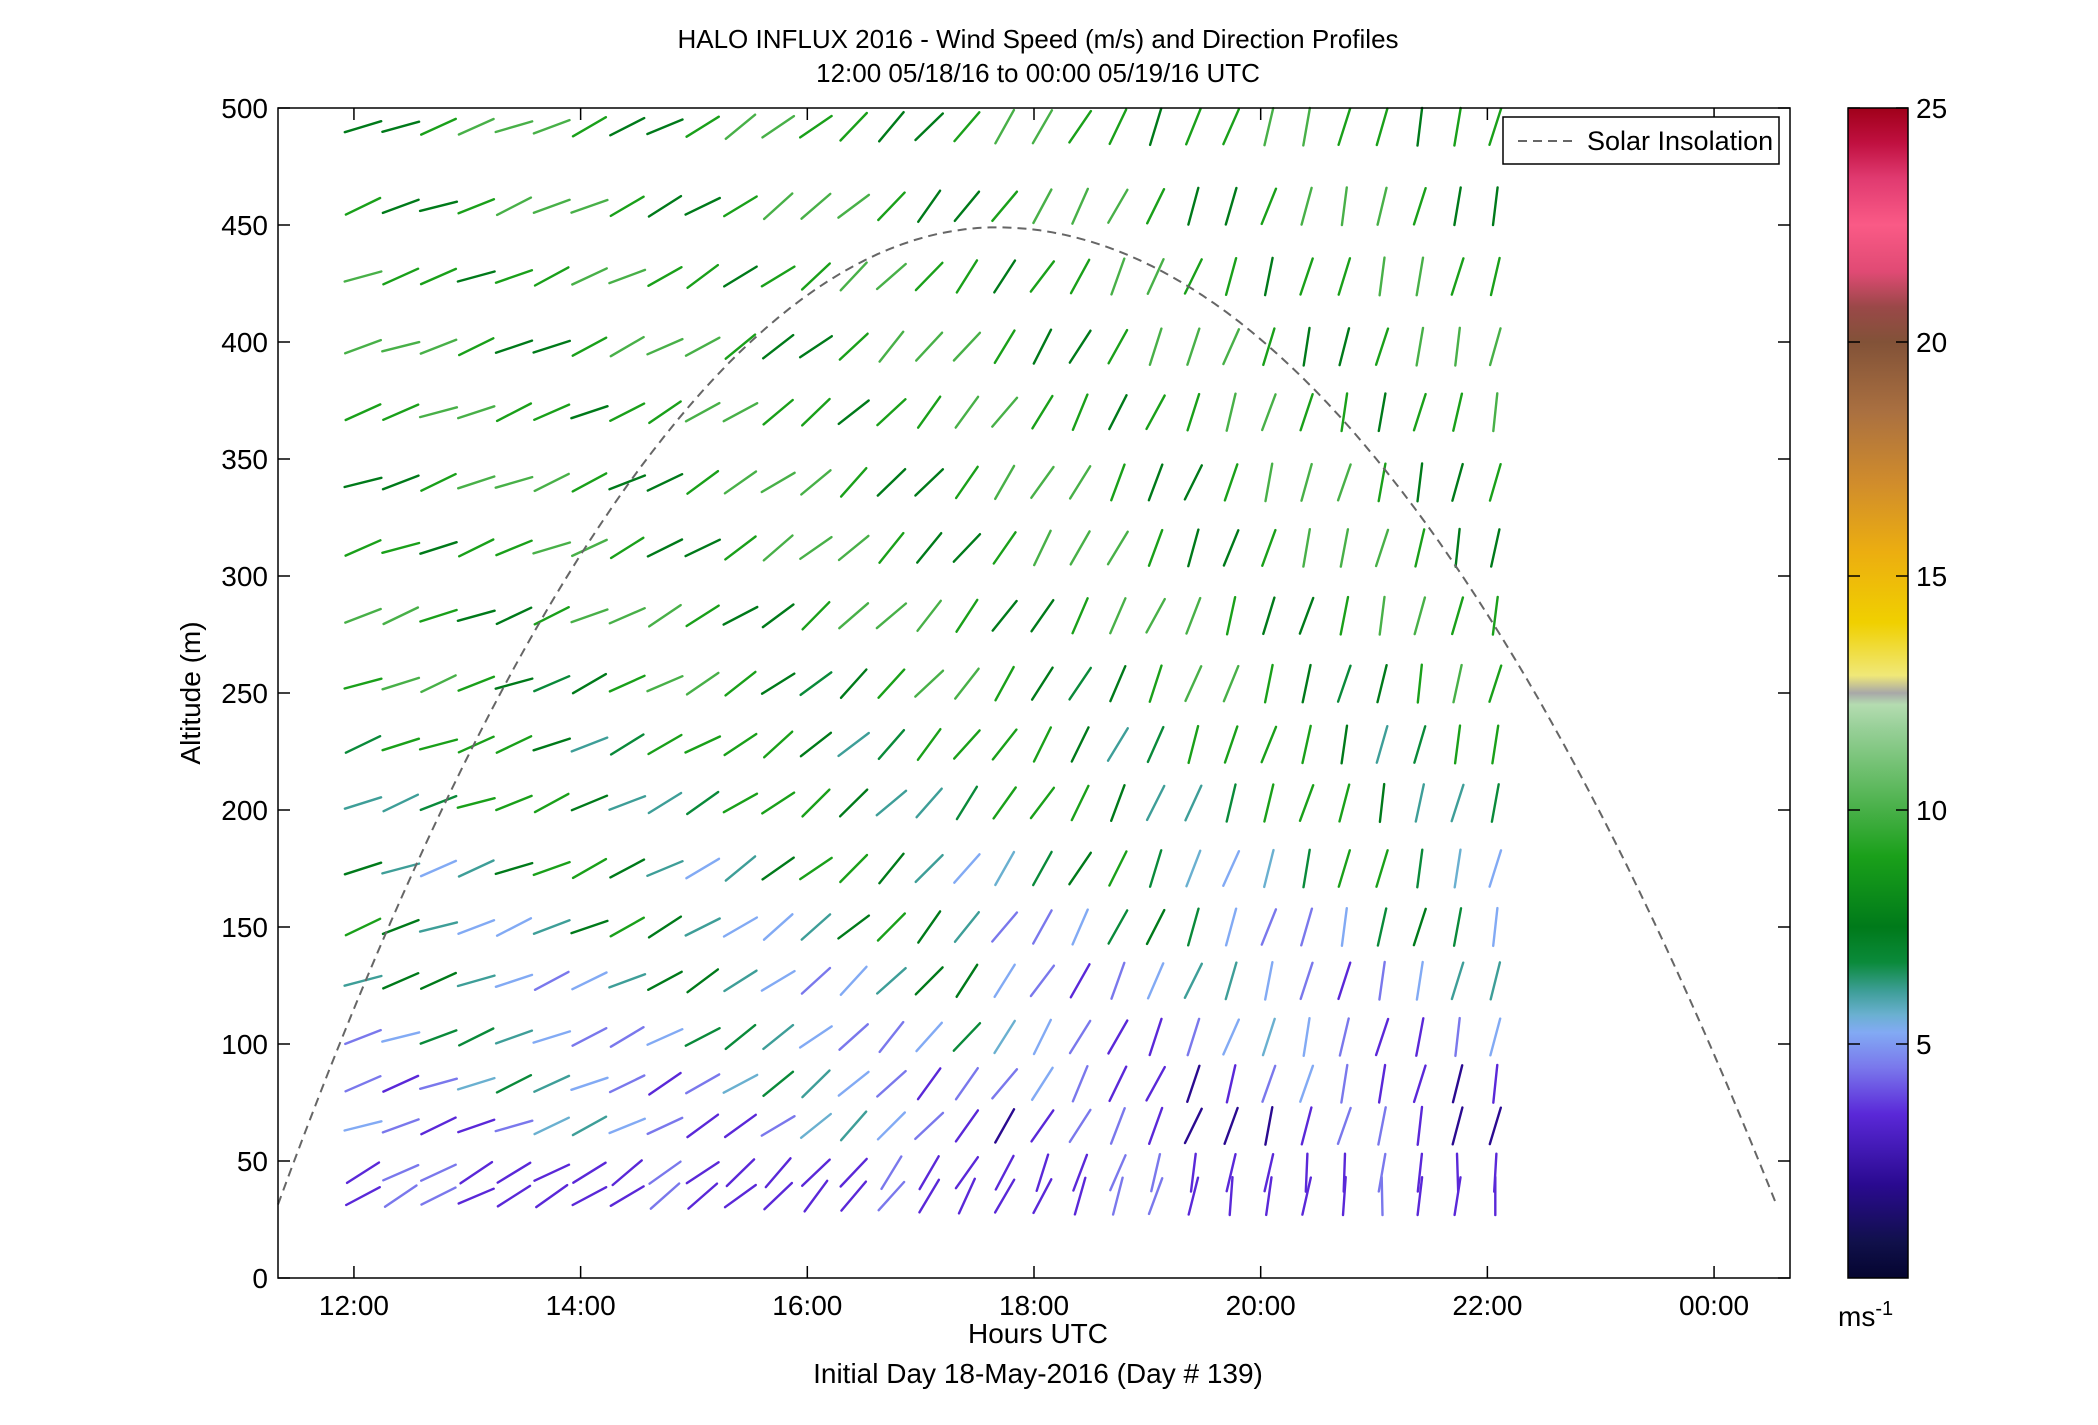  Describe the element at coordinates (1878, 693) in the screenshot. I see `colorbar-fill` at that location.